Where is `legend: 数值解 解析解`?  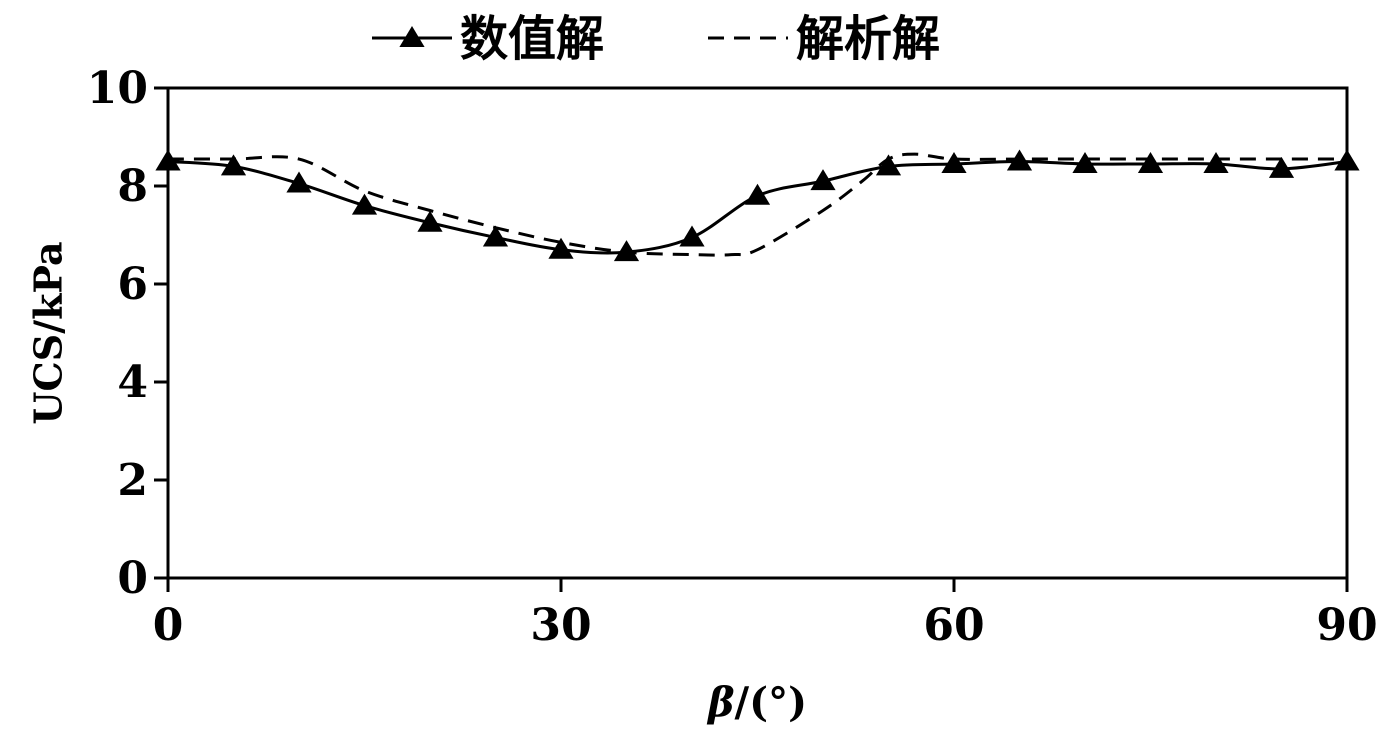
legend: 数值解 解析解 is located at coordinates (656, 39).